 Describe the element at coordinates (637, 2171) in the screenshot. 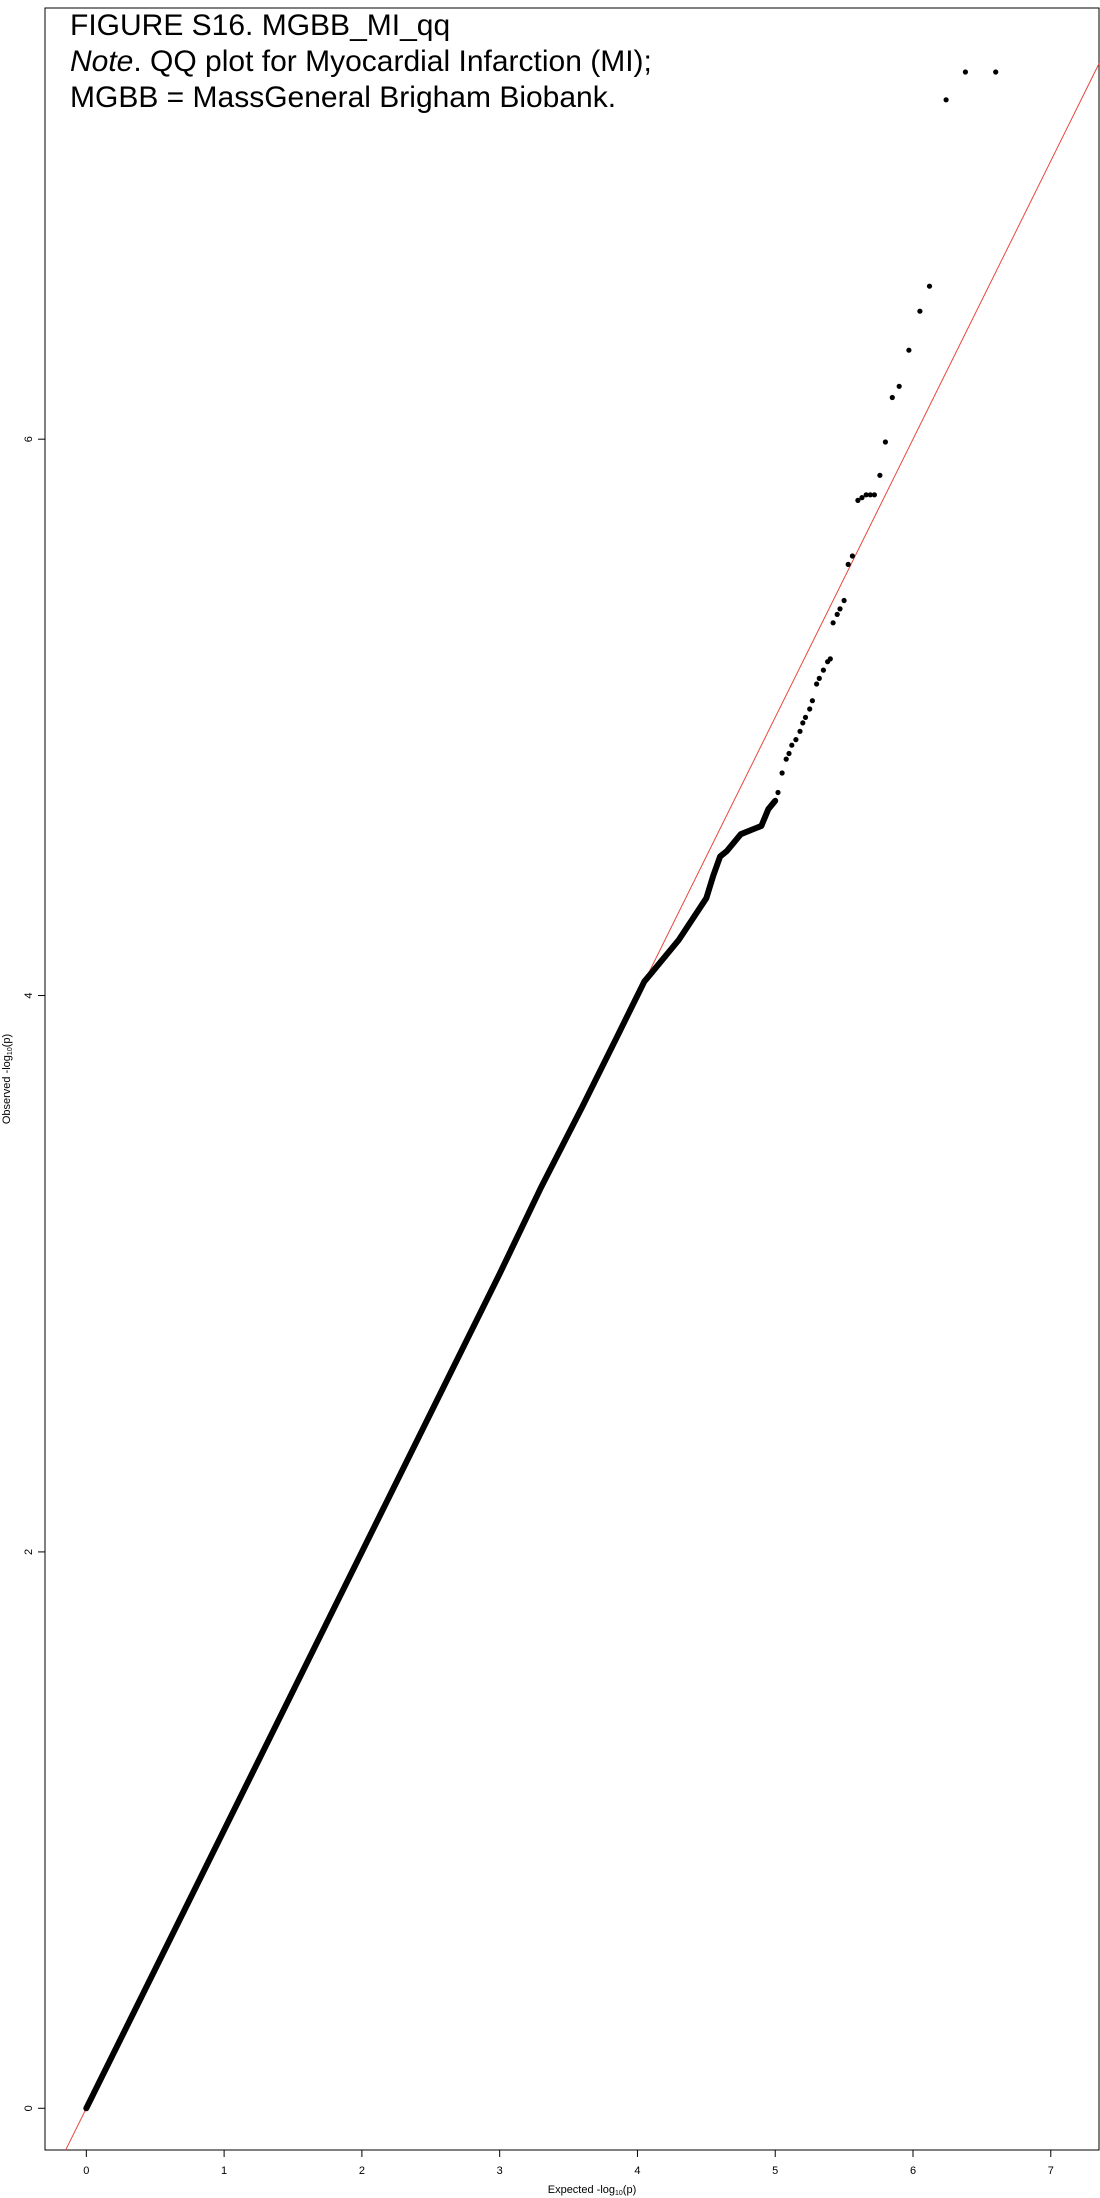

I see `x-tick-label-4: 4` at that location.